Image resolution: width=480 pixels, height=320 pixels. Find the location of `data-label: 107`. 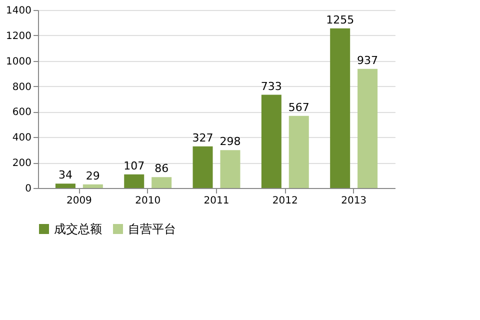

data-label: 107 is located at coordinates (134, 165).